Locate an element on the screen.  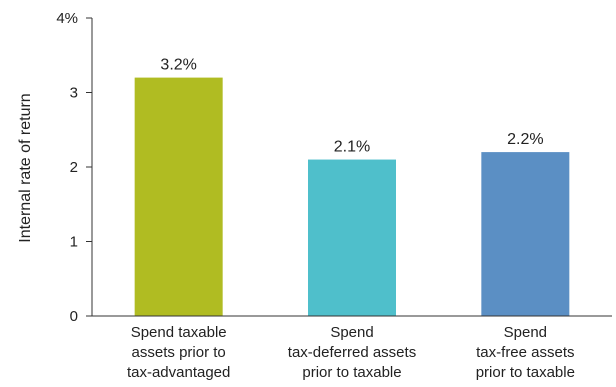
y-axis-label: Internal rate of return is located at coordinates (25, 167).